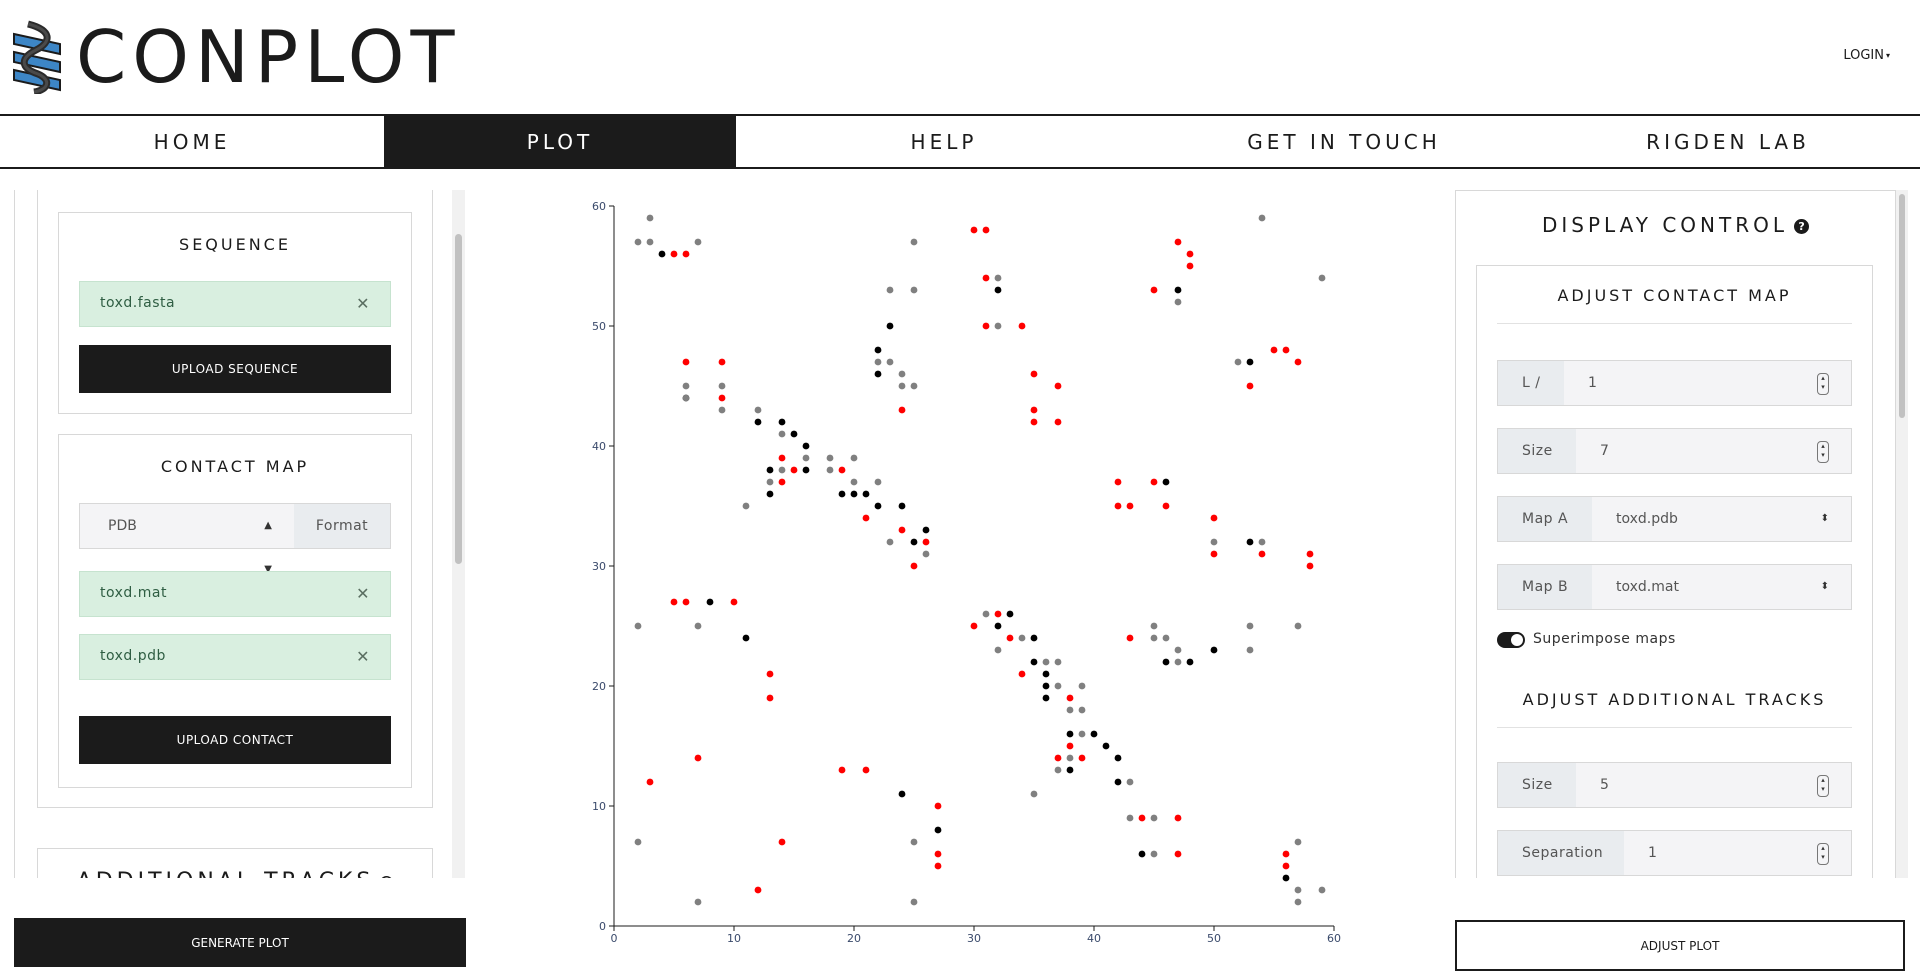  I want to click on right-panel-scrollbar, so click(1902, 534).